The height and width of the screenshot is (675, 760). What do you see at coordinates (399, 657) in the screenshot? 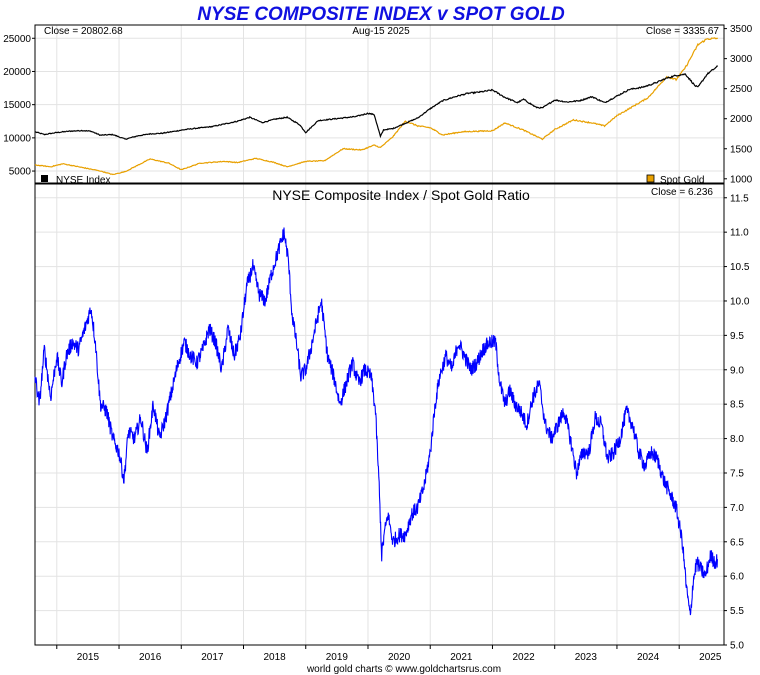
I see `x-tick-label-2020: 2020` at bounding box center [399, 657].